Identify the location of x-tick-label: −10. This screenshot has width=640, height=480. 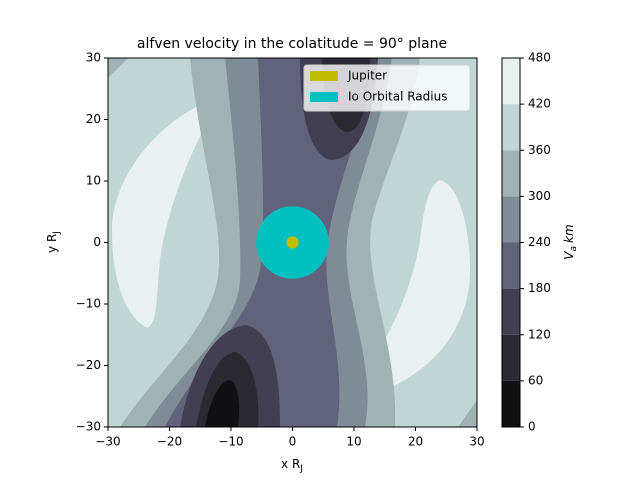
(230, 442).